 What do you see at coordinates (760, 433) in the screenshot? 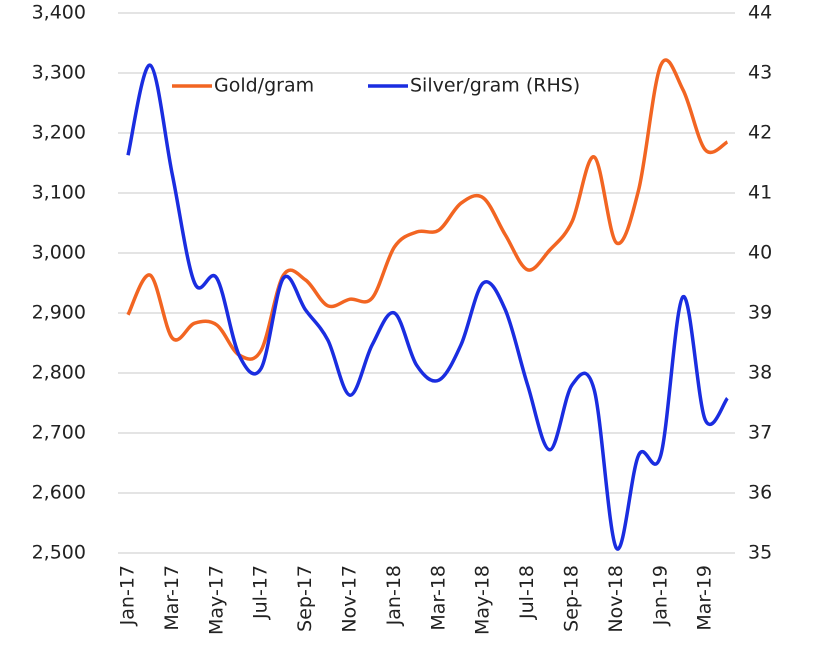
I see `y2-tick-label: 37` at bounding box center [760, 433].